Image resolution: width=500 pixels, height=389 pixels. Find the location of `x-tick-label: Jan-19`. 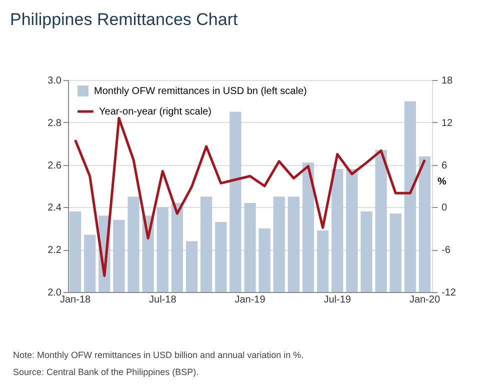

x-tick-label: Jan-19 is located at coordinates (250, 300).